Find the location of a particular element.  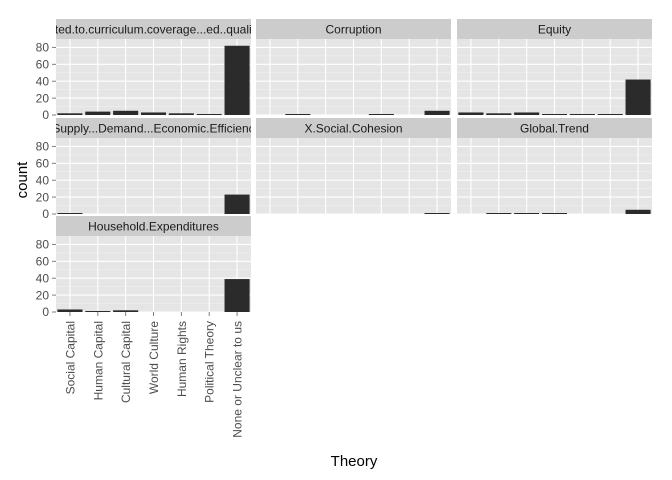

x-tick-label: Political Theory is located at coordinates (210, 362).